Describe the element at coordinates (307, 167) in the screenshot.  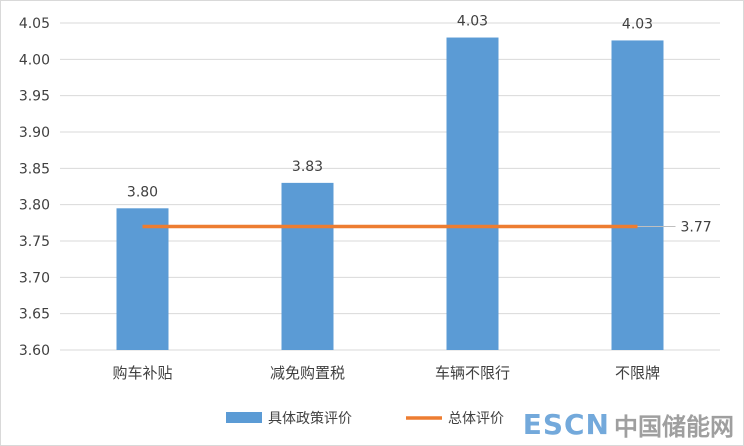
I see `data-label: 3.83` at that location.